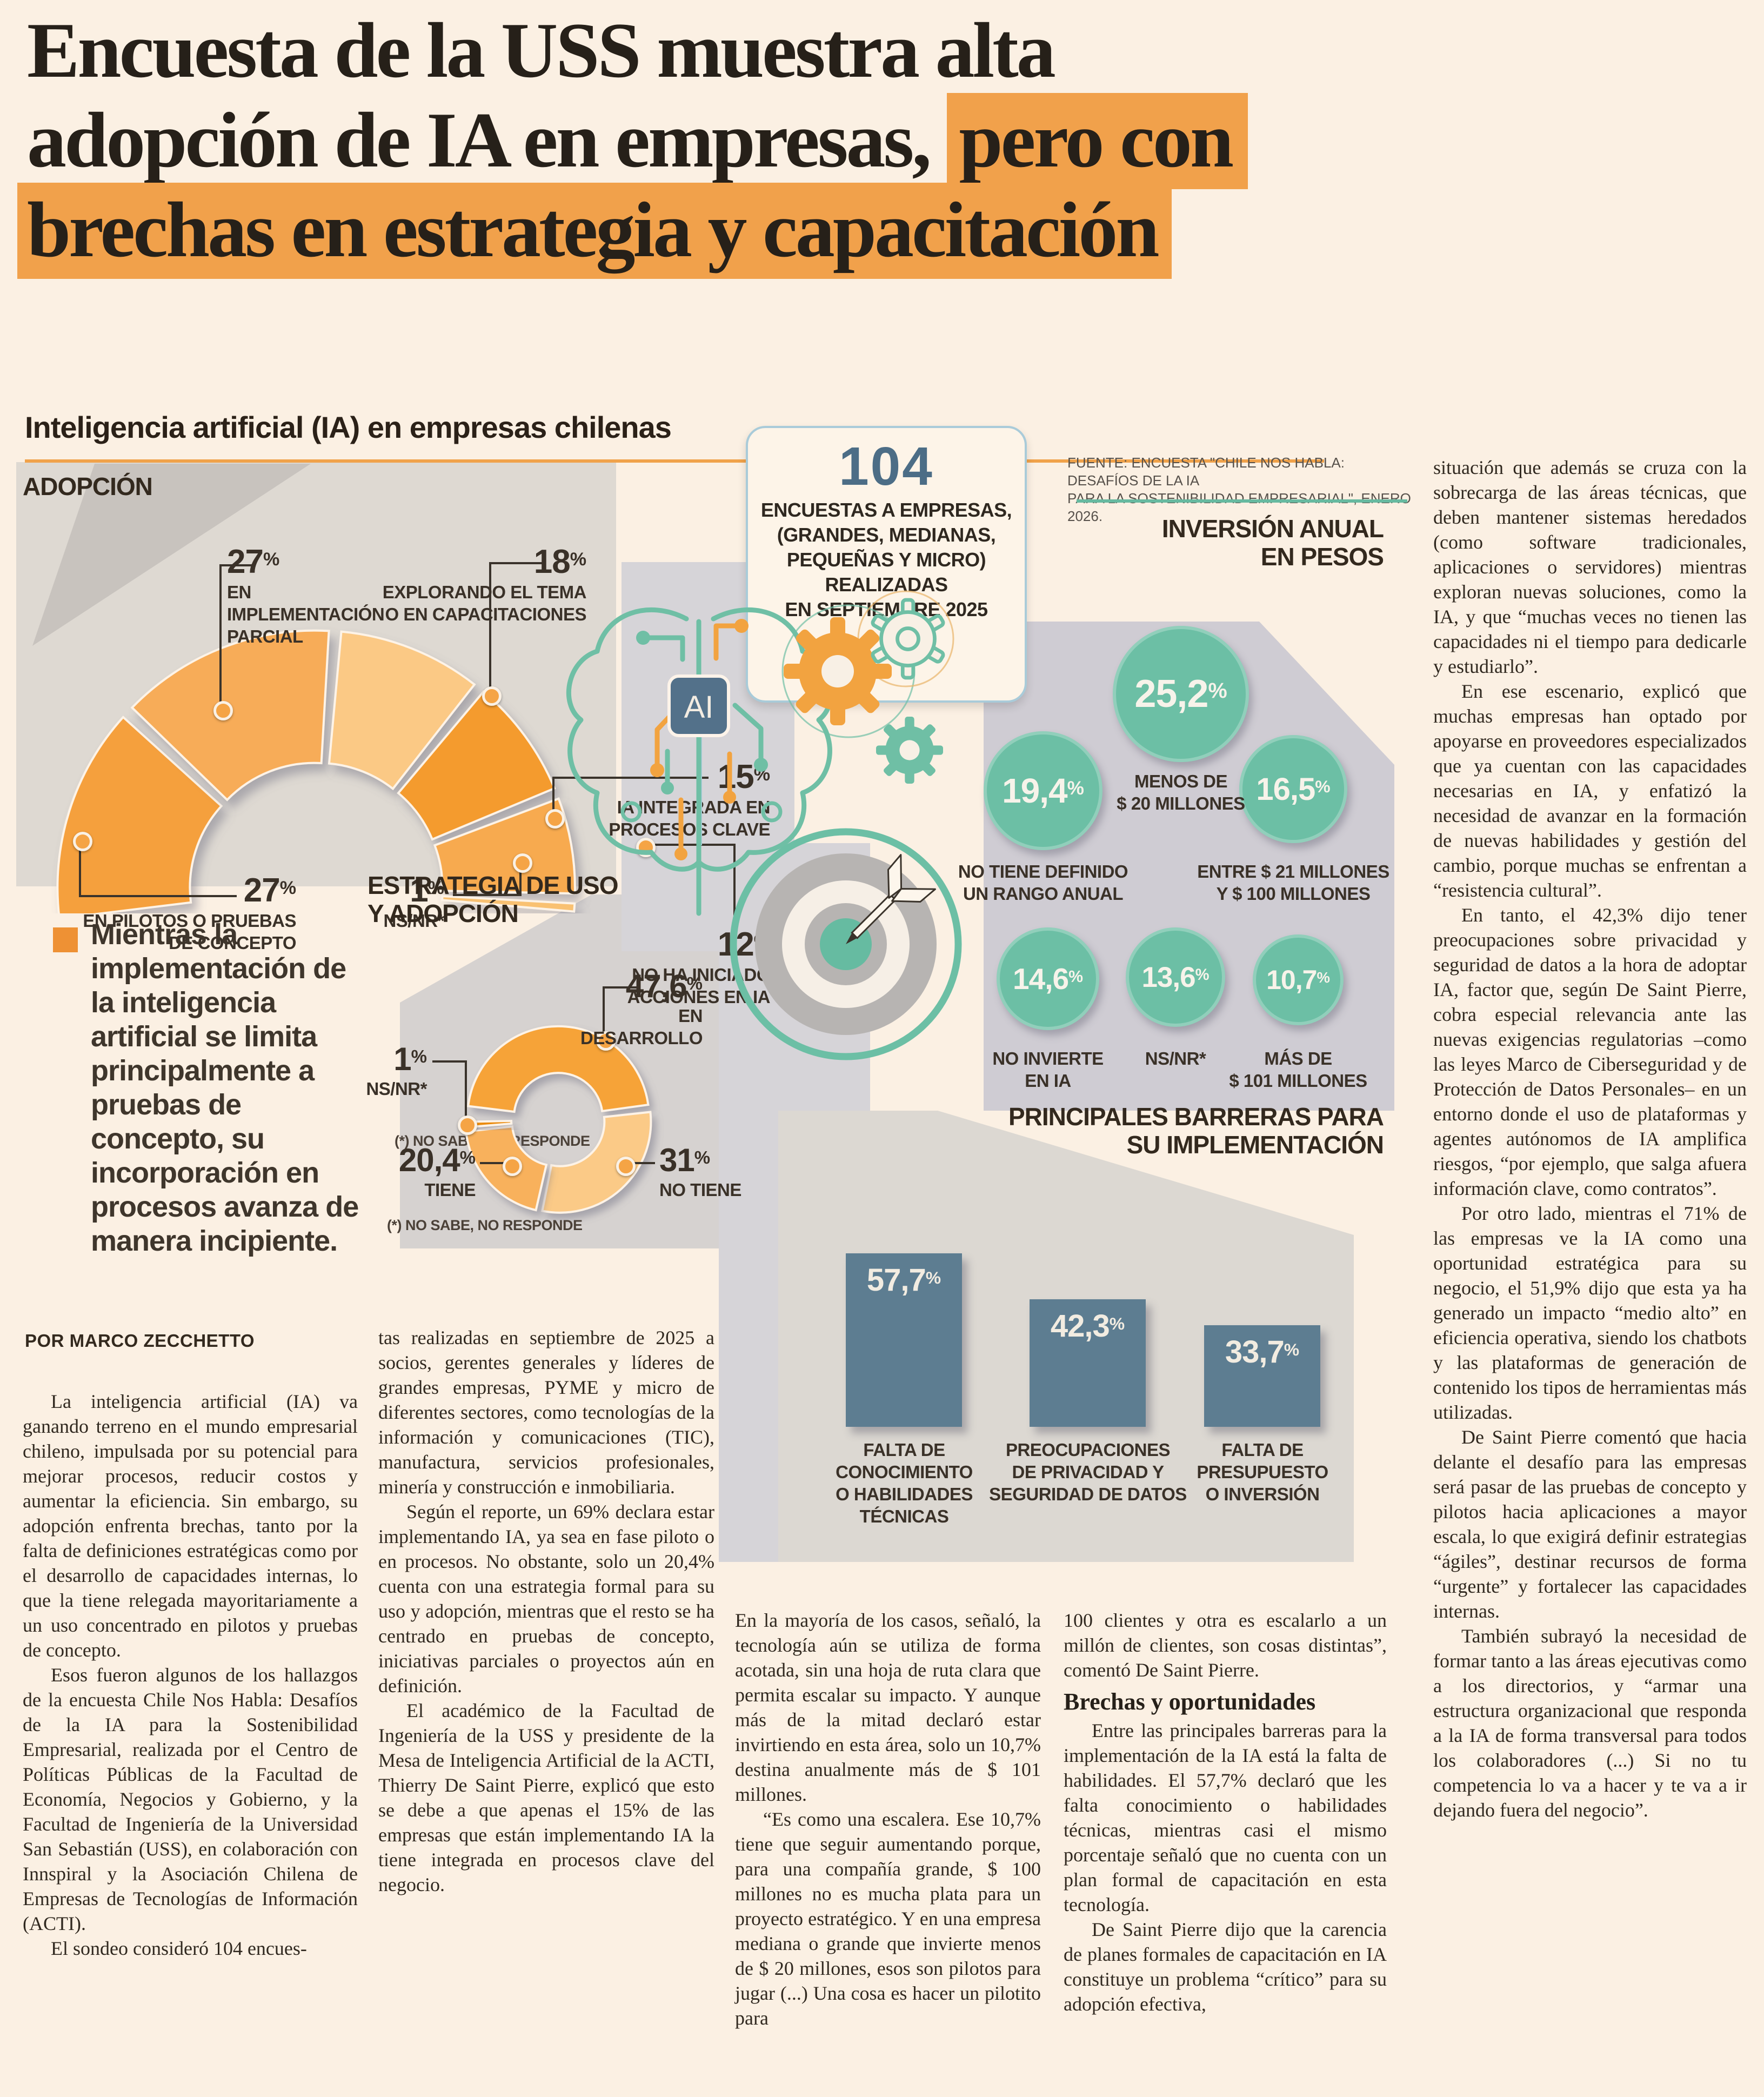 The image size is (1764, 2097). Describe the element at coordinates (910, 750) in the screenshot. I see `gear-teal-solid` at that location.